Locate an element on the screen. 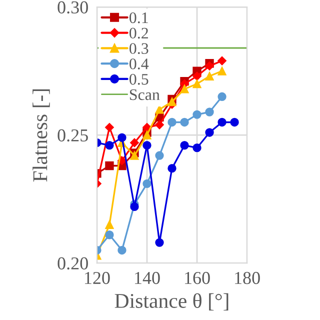  legend-label: 0.3 is located at coordinates (139, 48).